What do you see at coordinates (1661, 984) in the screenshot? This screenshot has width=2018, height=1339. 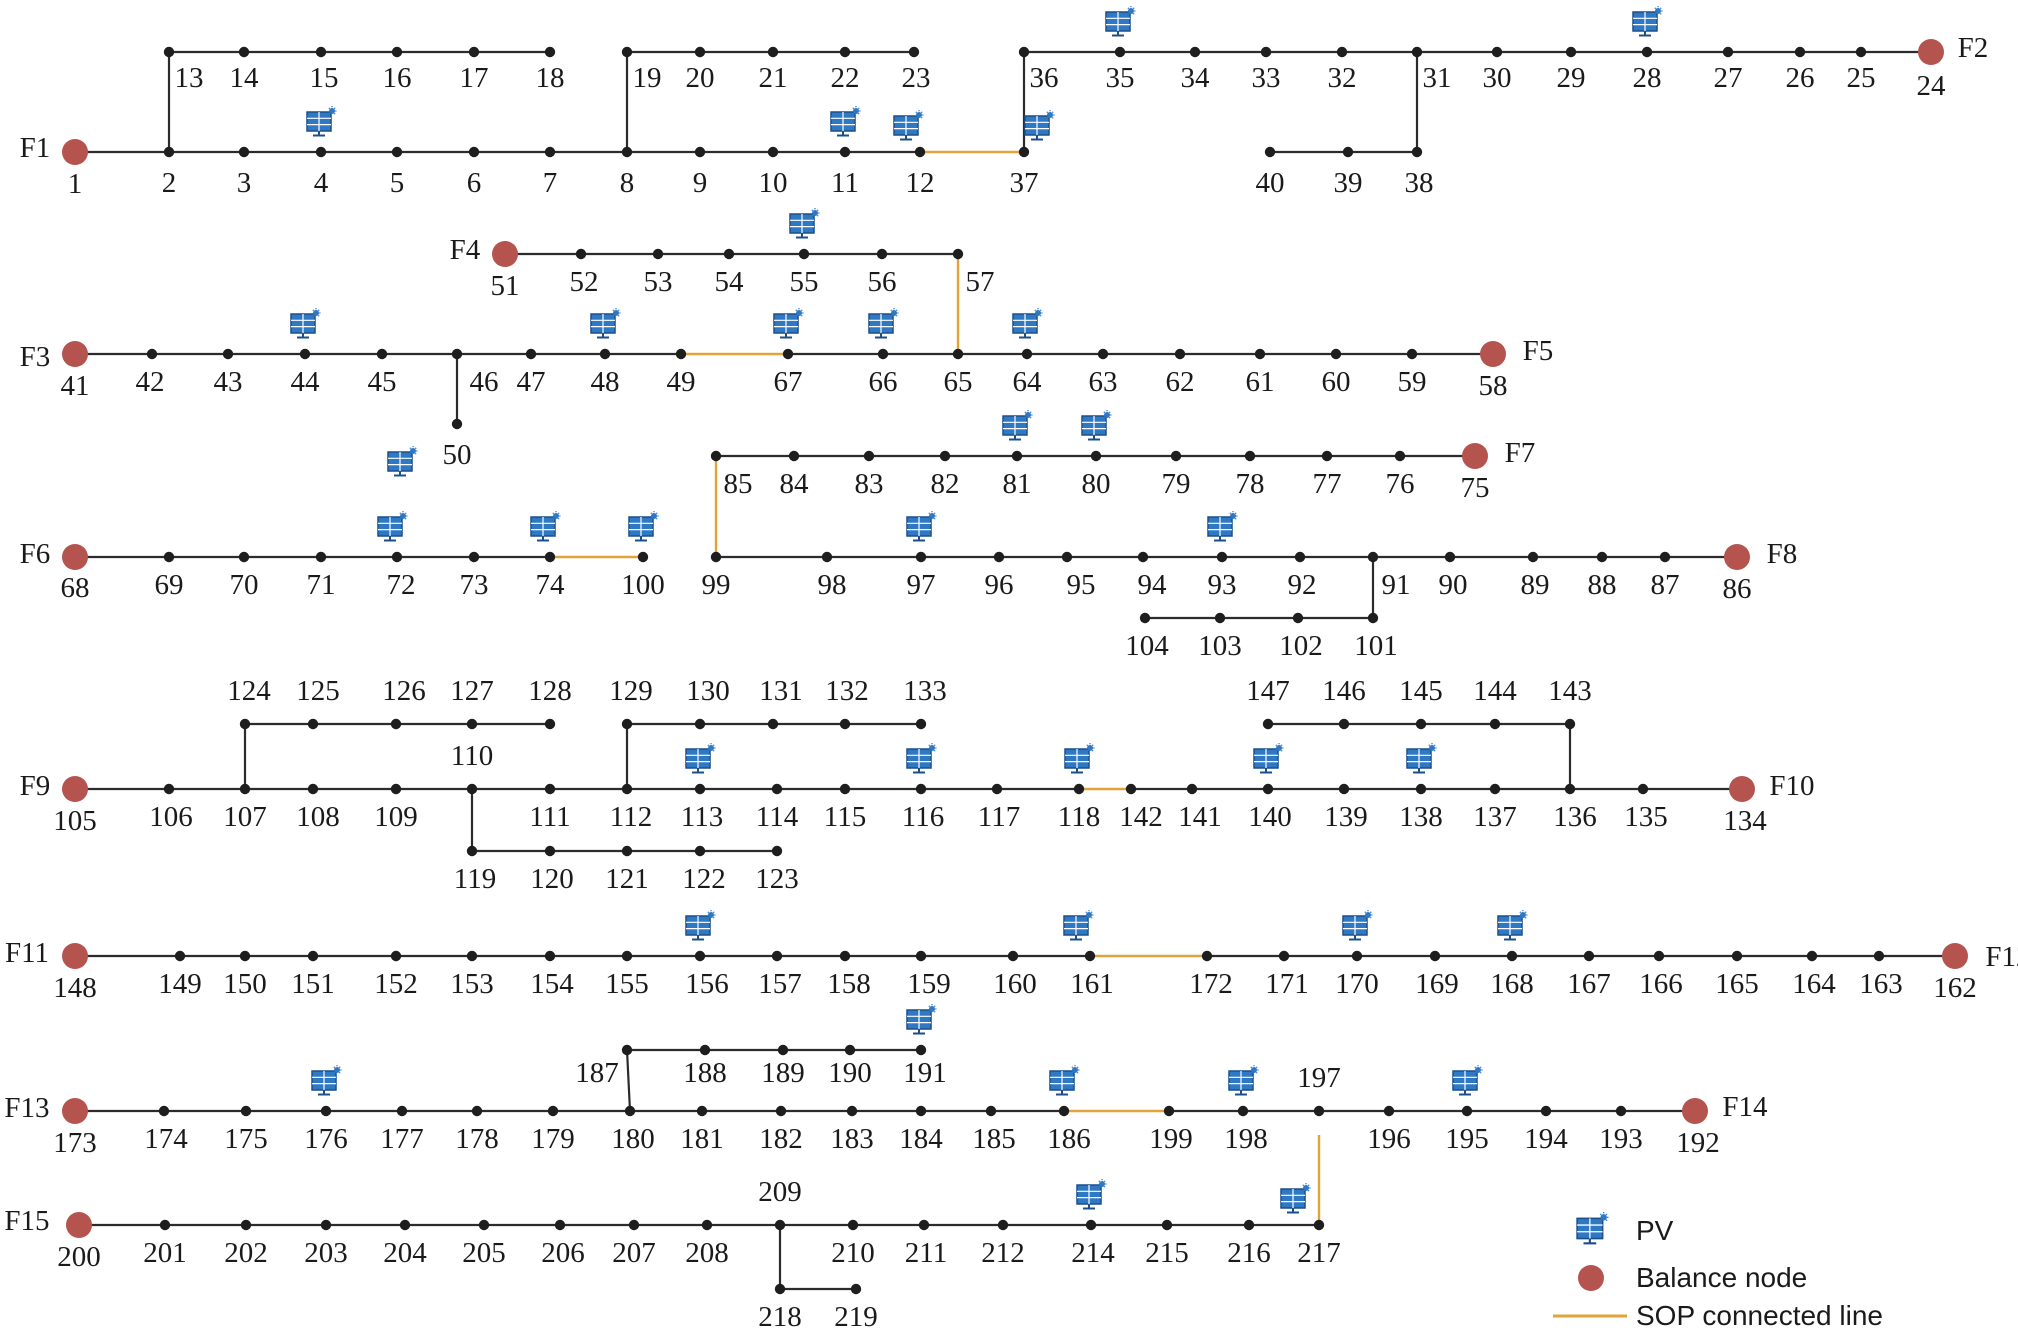 I see `node-label-166: 166` at bounding box center [1661, 984].